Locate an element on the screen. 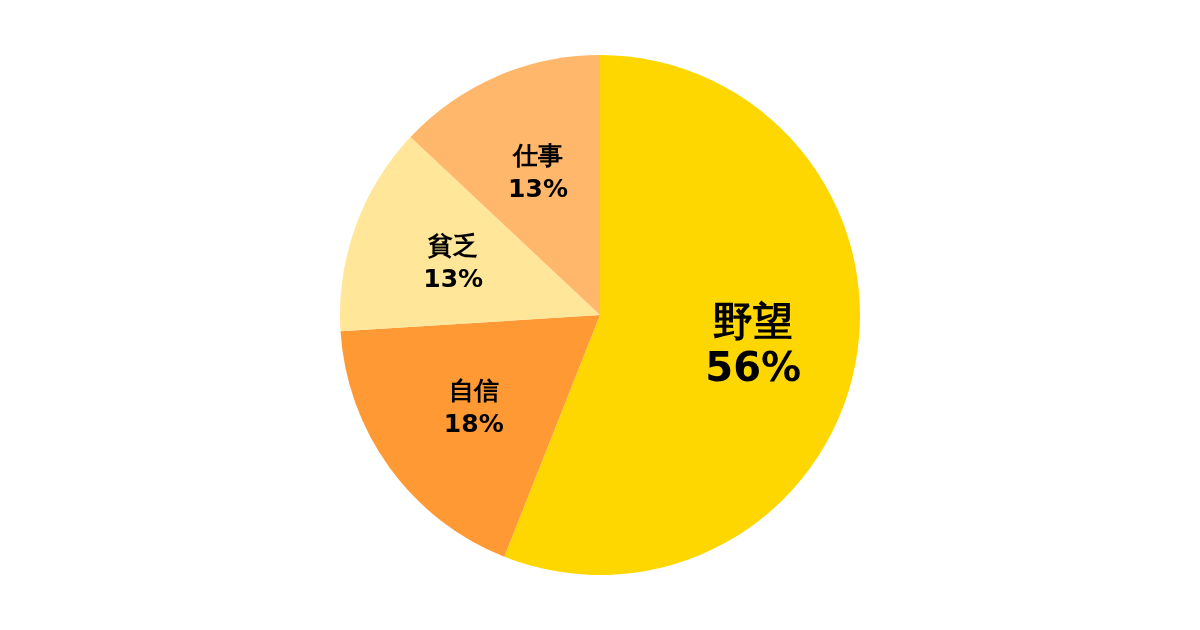  data-label: 18% is located at coordinates (473, 423).